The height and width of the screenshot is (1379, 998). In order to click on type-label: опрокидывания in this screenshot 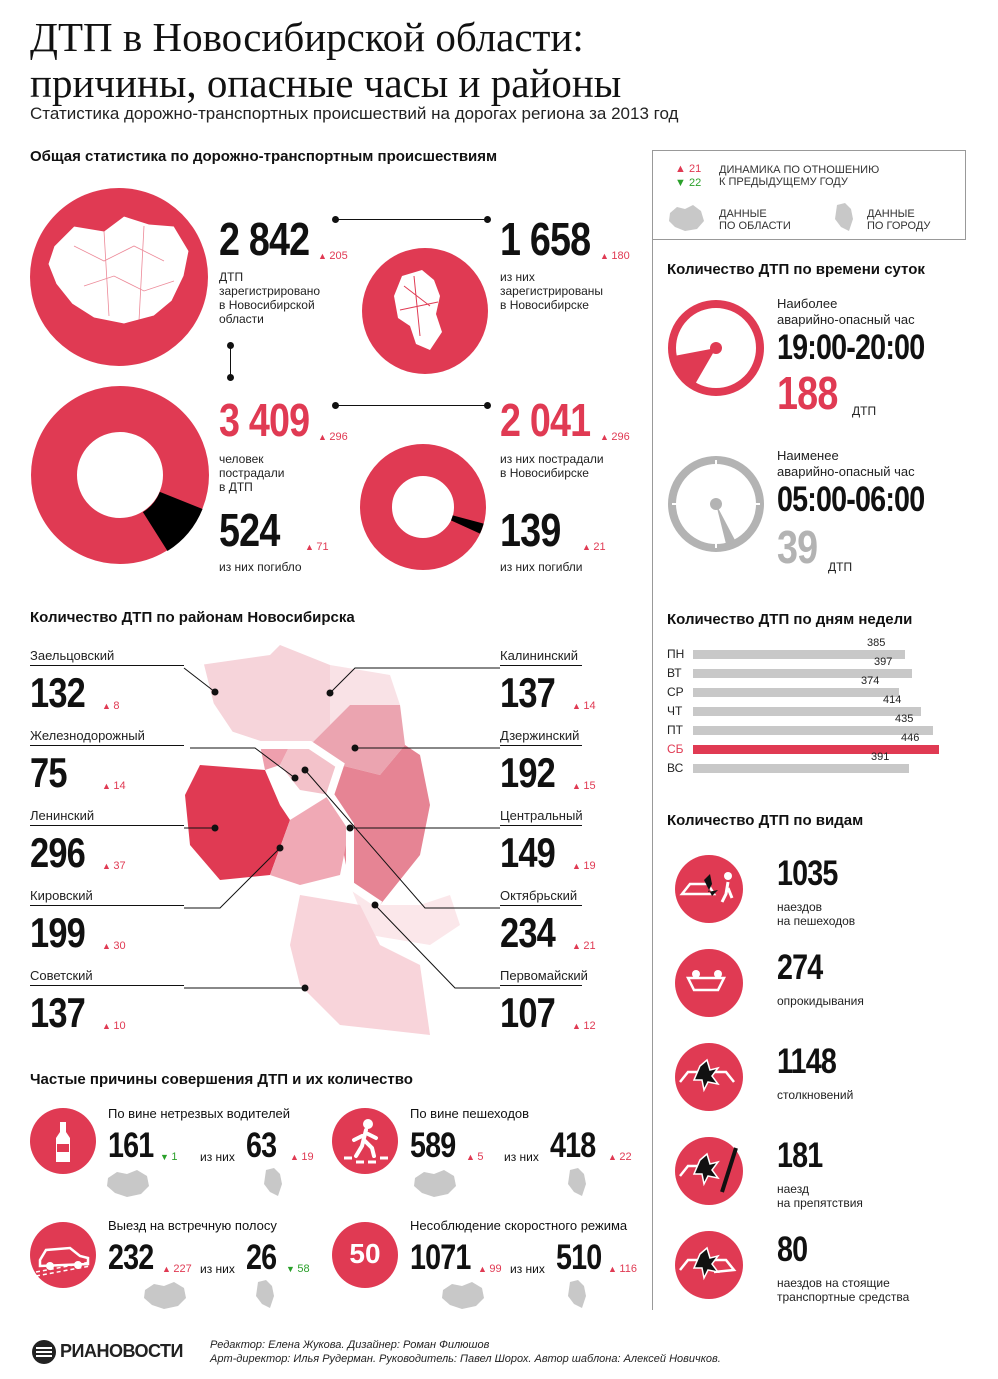, I will do `click(820, 1001)`.